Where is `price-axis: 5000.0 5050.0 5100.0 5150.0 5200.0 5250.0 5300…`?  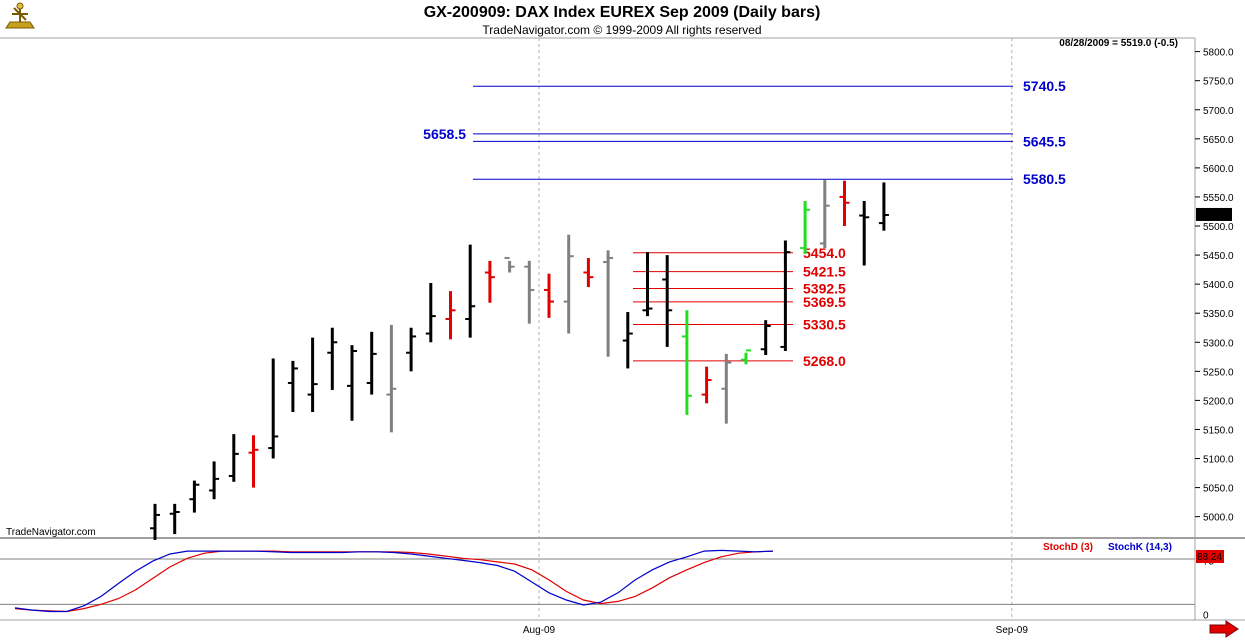
price-axis: 5000.0 5050.0 5100.0 5150.0 5200.0 5250.0 5300… is located at coordinates (1214, 286).